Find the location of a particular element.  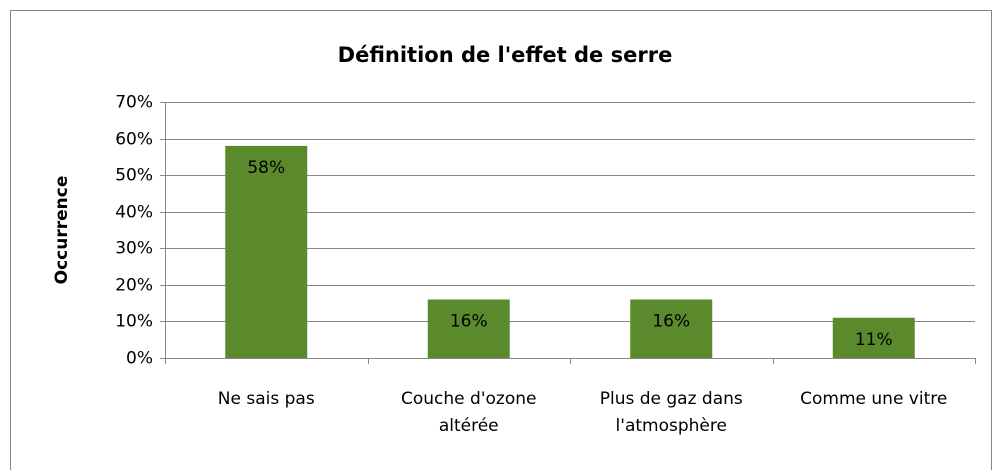

x-tick-label-box: Ne sais pas is located at coordinates (266, 399).